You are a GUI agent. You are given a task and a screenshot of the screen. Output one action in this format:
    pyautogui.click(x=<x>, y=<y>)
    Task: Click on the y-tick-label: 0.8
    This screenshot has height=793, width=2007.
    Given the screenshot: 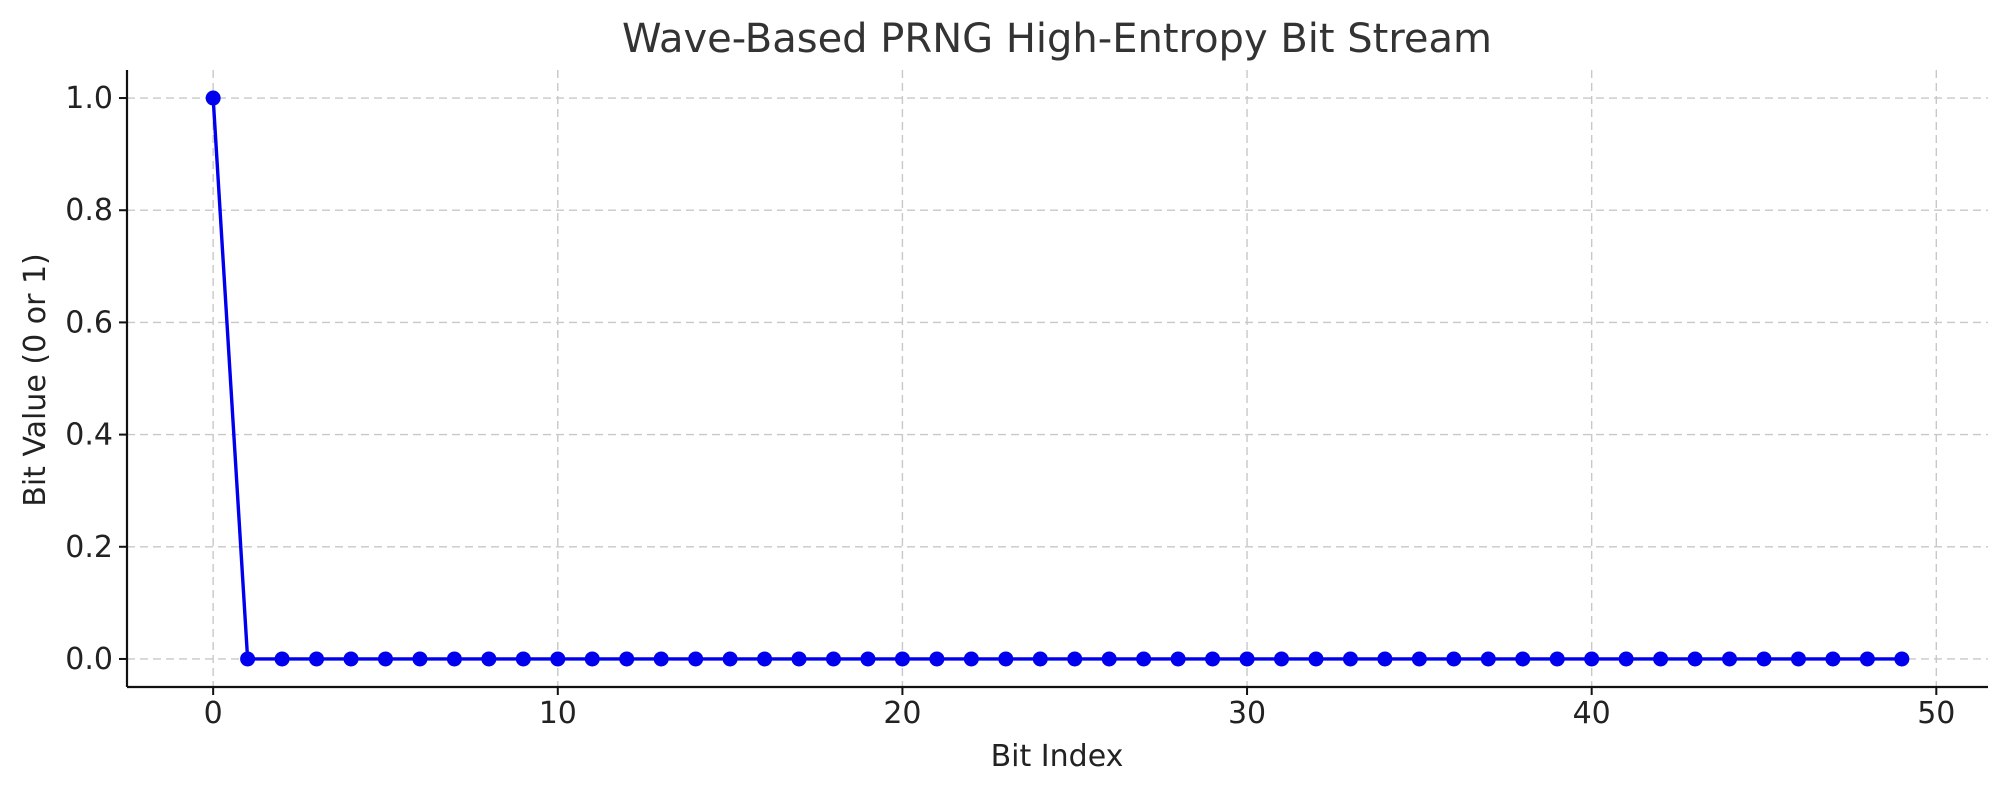 What is the action you would take?
    pyautogui.click(x=89, y=210)
    